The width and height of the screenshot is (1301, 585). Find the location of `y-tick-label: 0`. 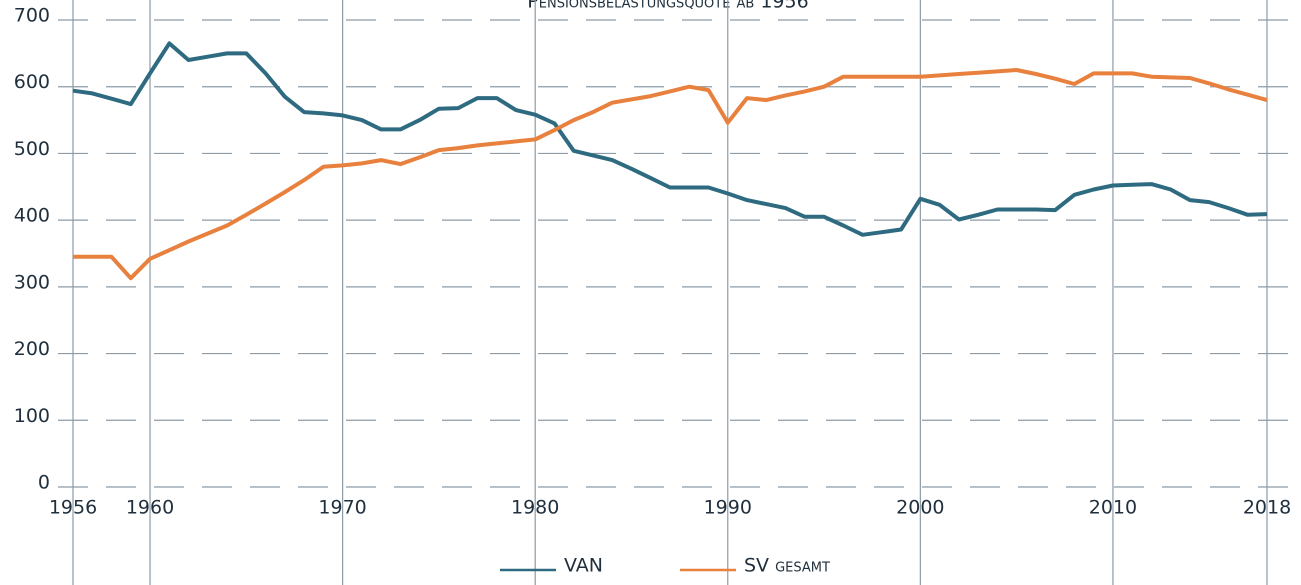

y-tick-label: 0 is located at coordinates (44, 483).